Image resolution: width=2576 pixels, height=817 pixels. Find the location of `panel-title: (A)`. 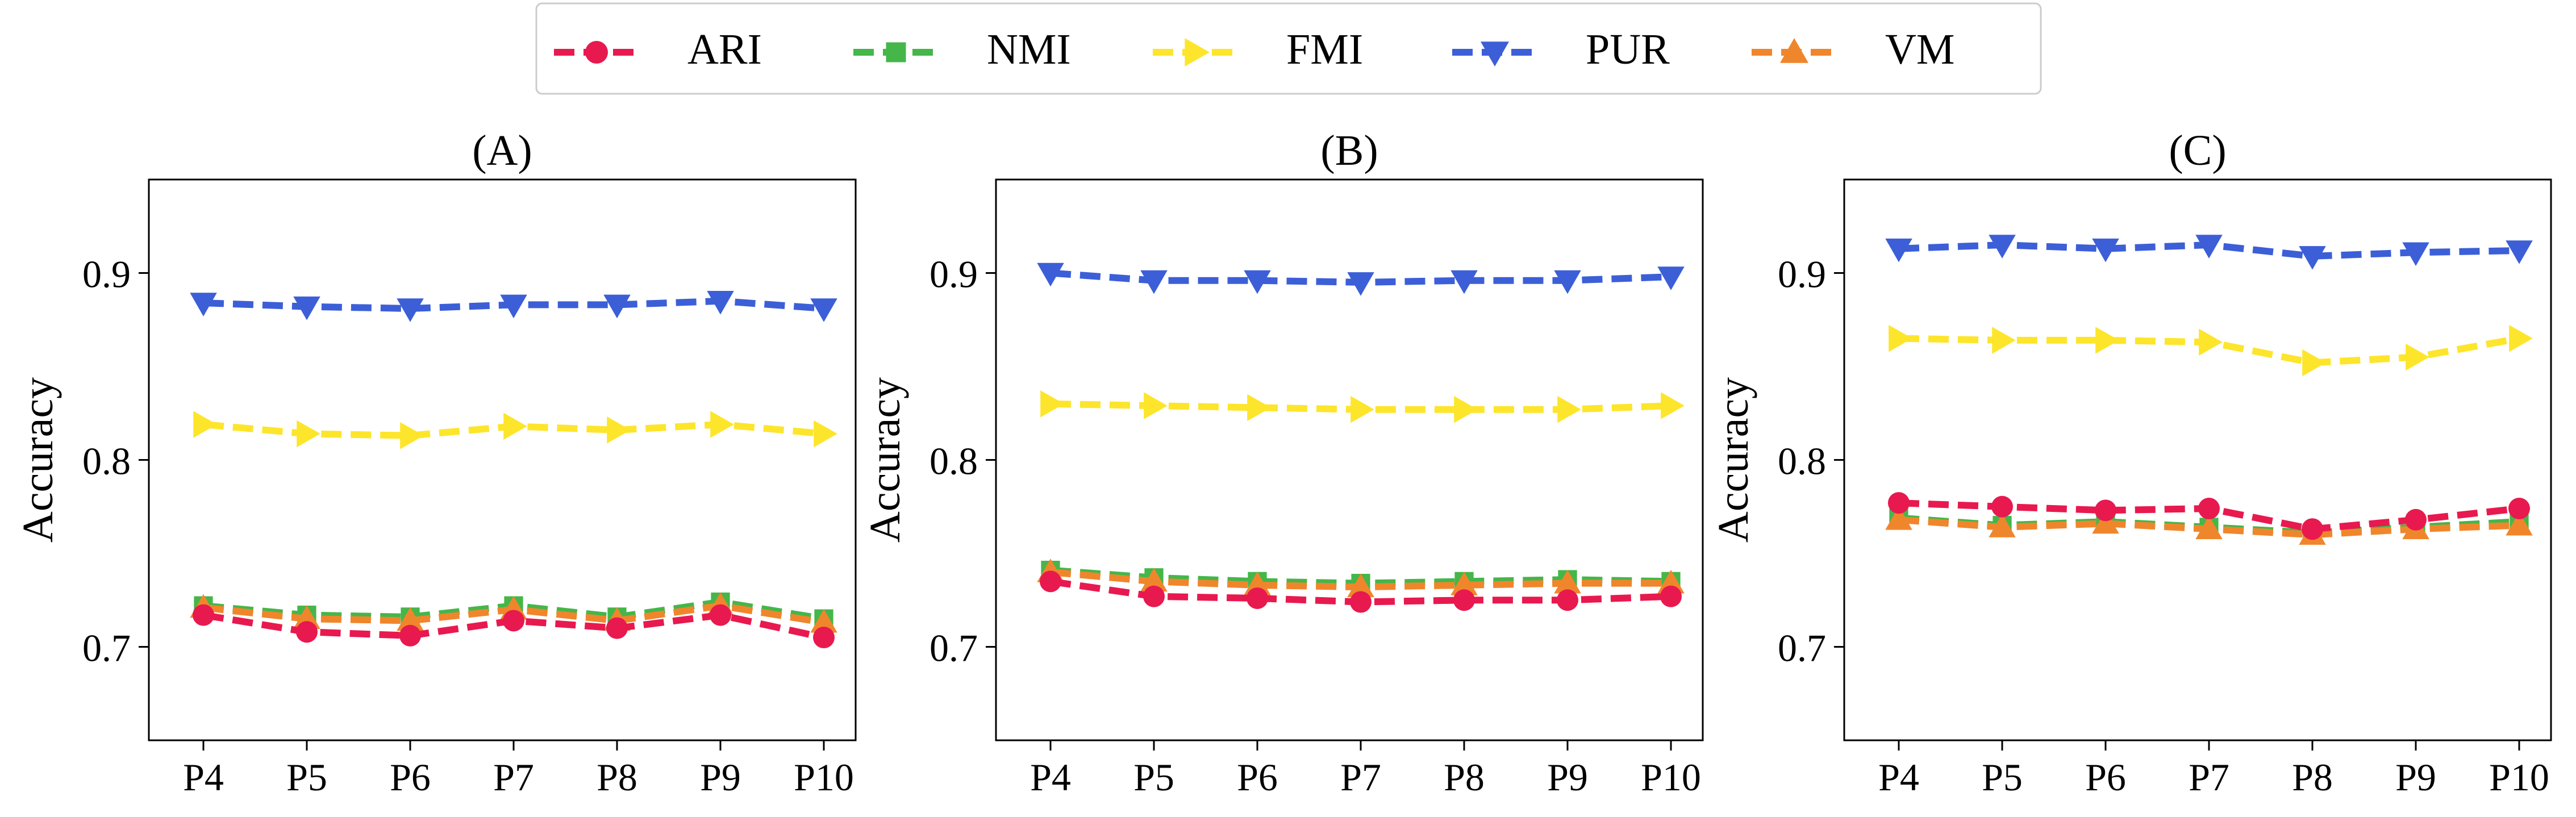

panel-title: (A) is located at coordinates (502, 150).